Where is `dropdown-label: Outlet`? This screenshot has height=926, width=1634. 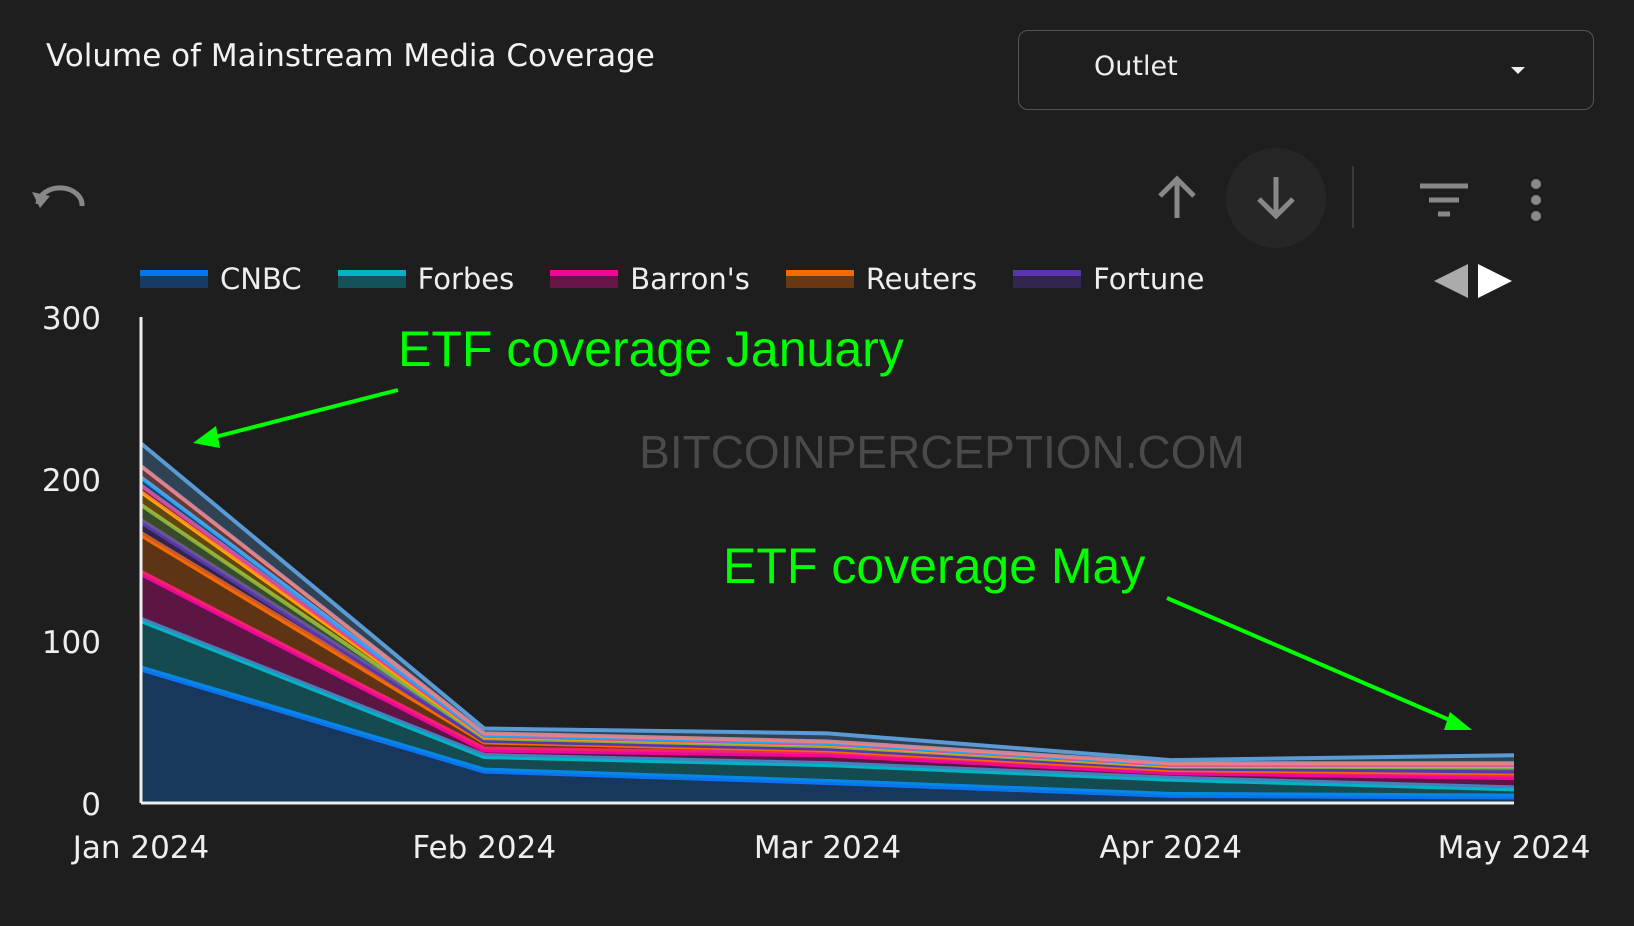 dropdown-label: Outlet is located at coordinates (1136, 66).